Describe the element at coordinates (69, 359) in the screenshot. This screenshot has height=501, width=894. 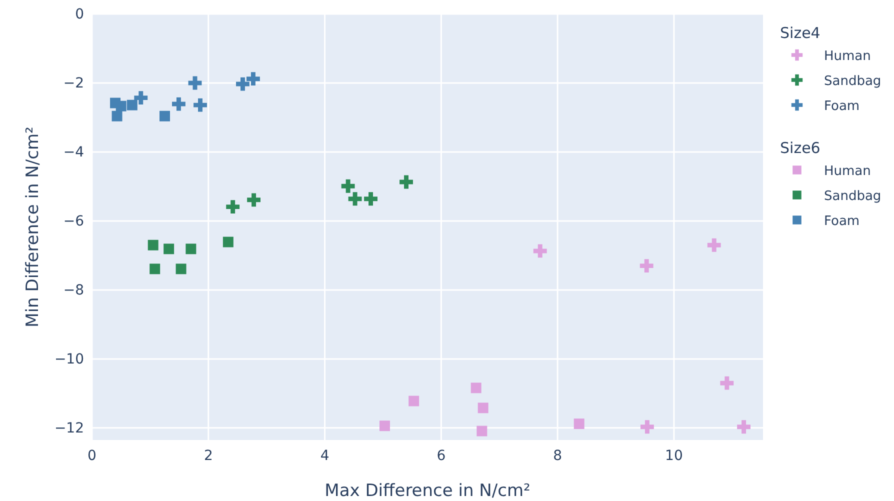
I see `y-tick-label: −10` at that location.